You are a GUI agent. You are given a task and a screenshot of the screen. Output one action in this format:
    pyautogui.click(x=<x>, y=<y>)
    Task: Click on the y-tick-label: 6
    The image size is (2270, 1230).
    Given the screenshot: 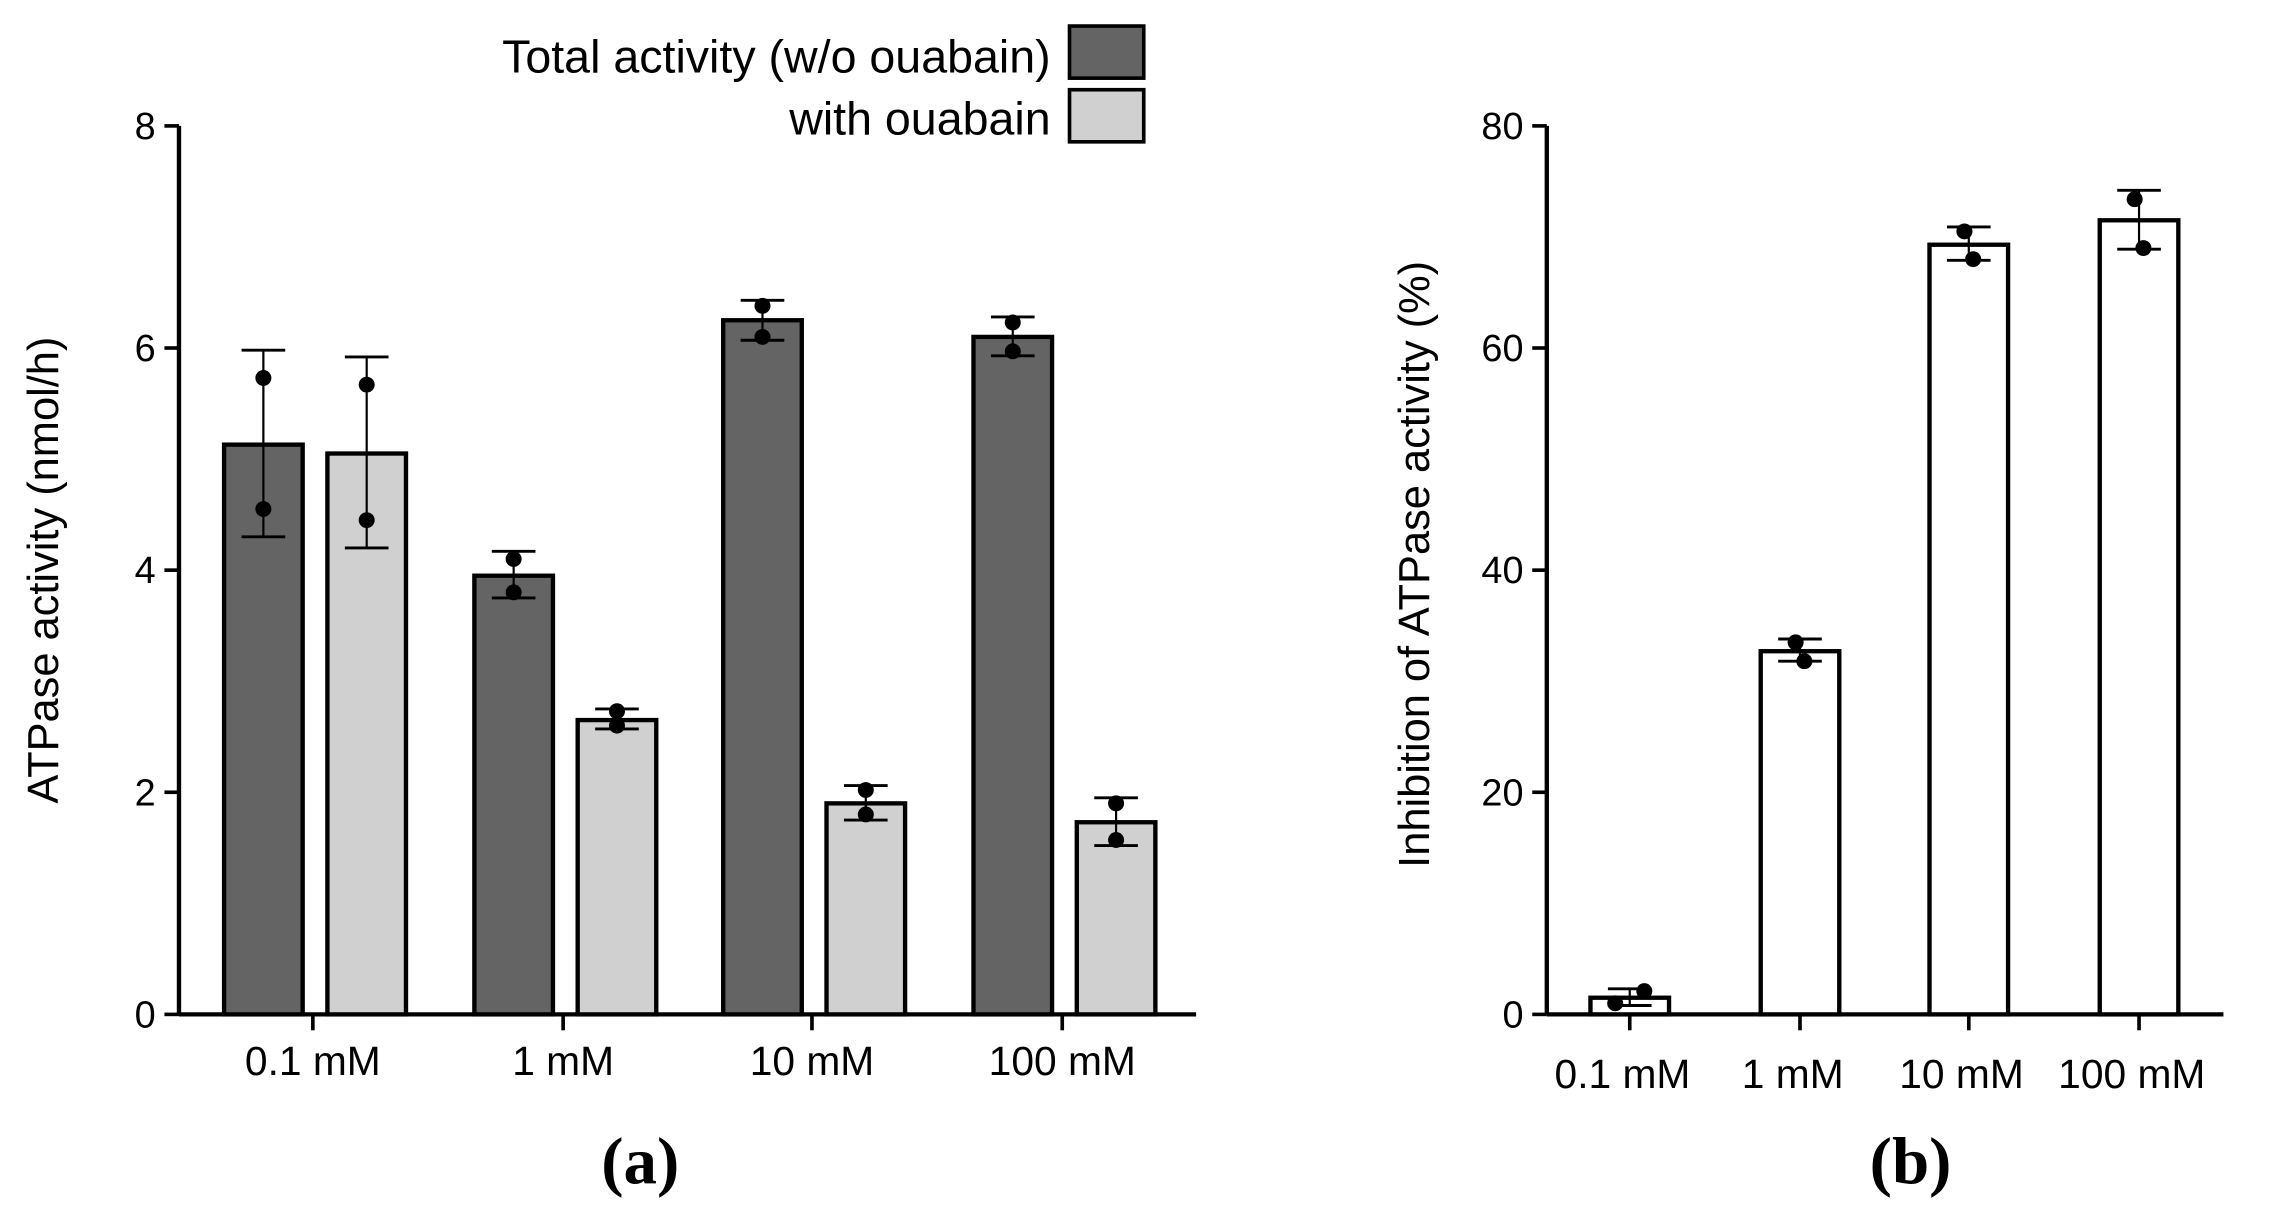 What is the action you would take?
    pyautogui.click(x=145, y=348)
    